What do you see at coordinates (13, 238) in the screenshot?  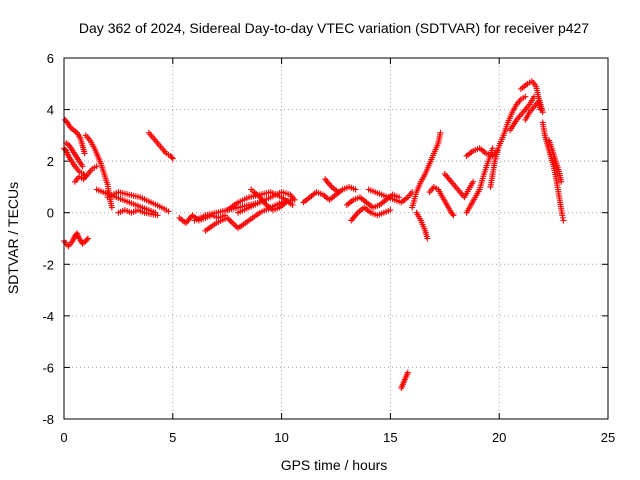 I see `y-axis-label: SDTVAR / TECUs` at bounding box center [13, 238].